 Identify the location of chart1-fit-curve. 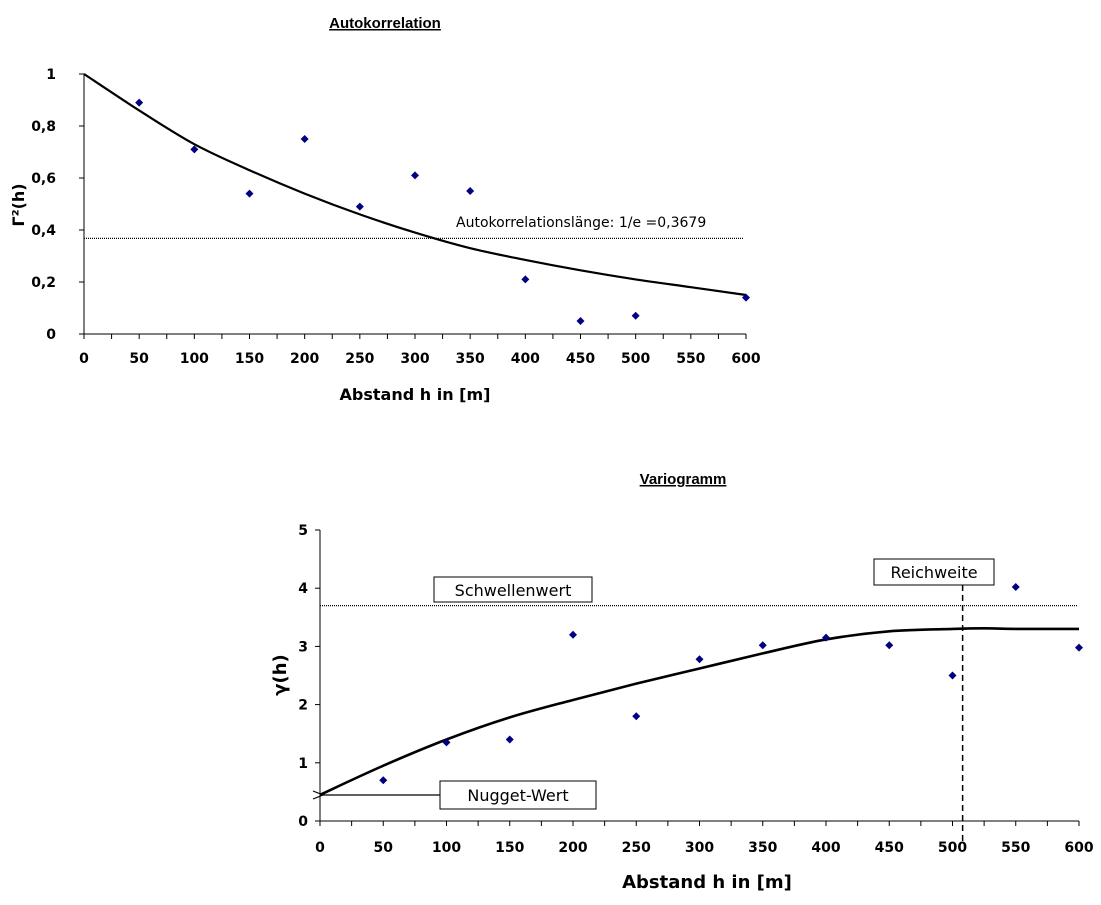
(415, 185).